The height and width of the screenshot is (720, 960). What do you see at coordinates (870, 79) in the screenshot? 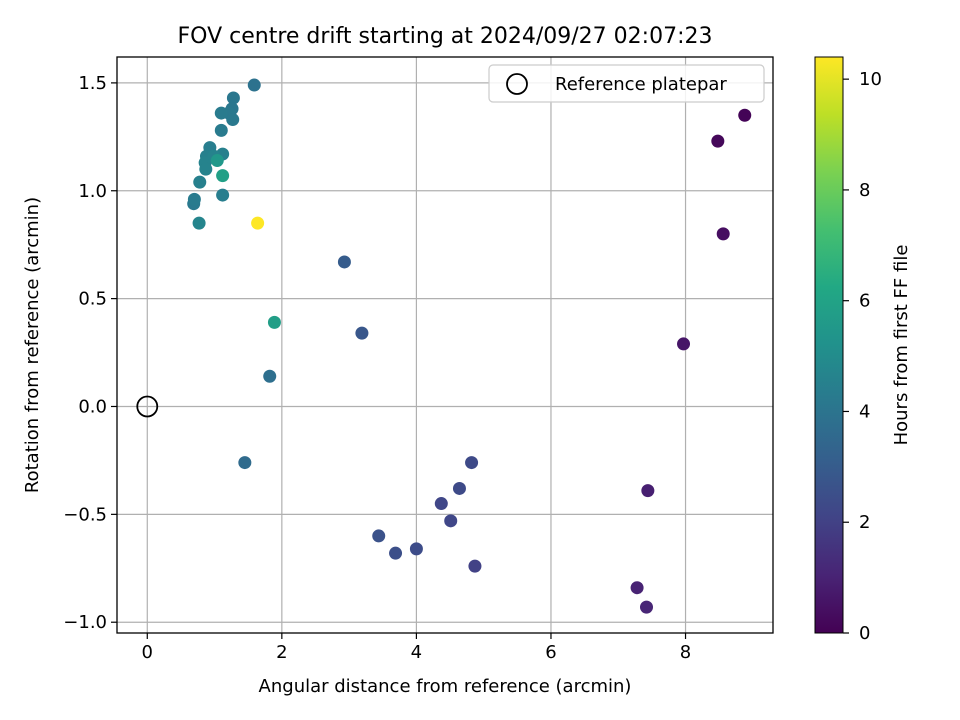
I see `colorbar-tick-label: 10` at bounding box center [870, 79].